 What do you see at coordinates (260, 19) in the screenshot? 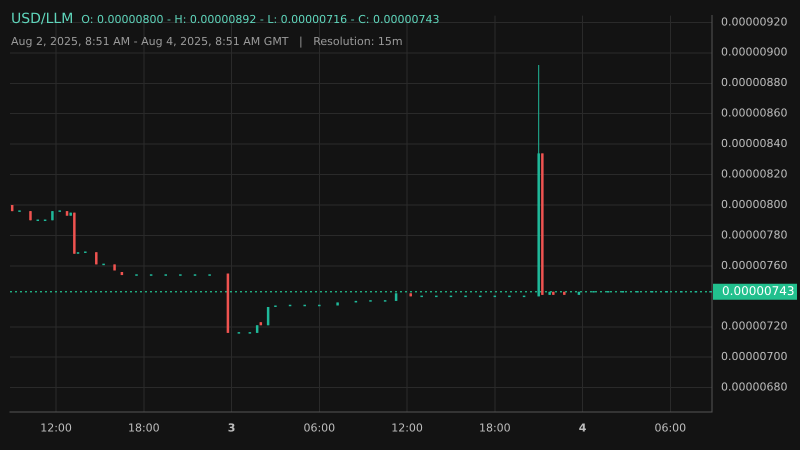
I see `annotation: O: 0.00000800 - H: 0.00000892 - L: 0.00000716 - C: 0.00000743` at bounding box center [260, 19].